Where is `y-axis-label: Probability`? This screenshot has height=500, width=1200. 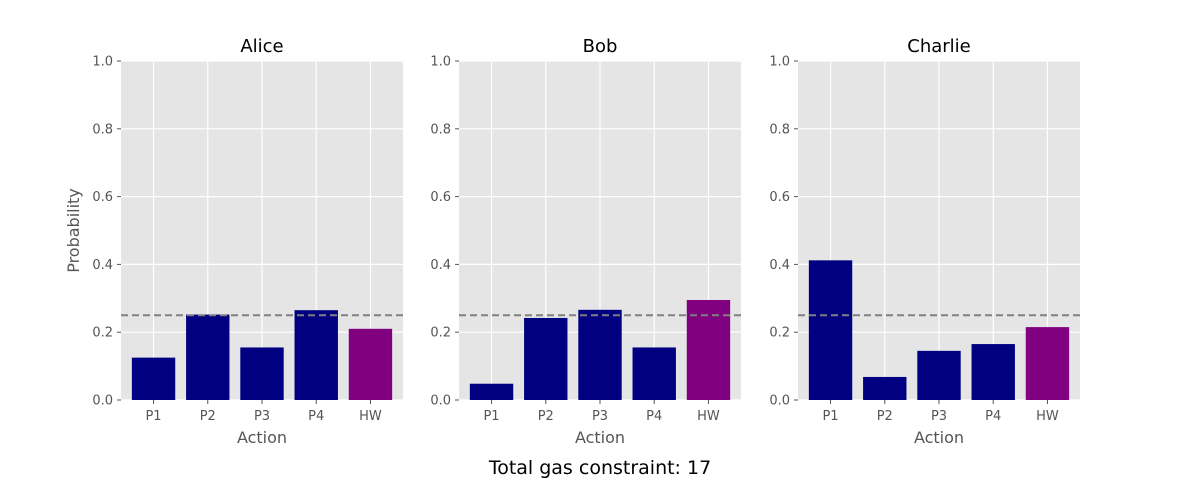 y-axis-label: Probability is located at coordinates (73, 230).